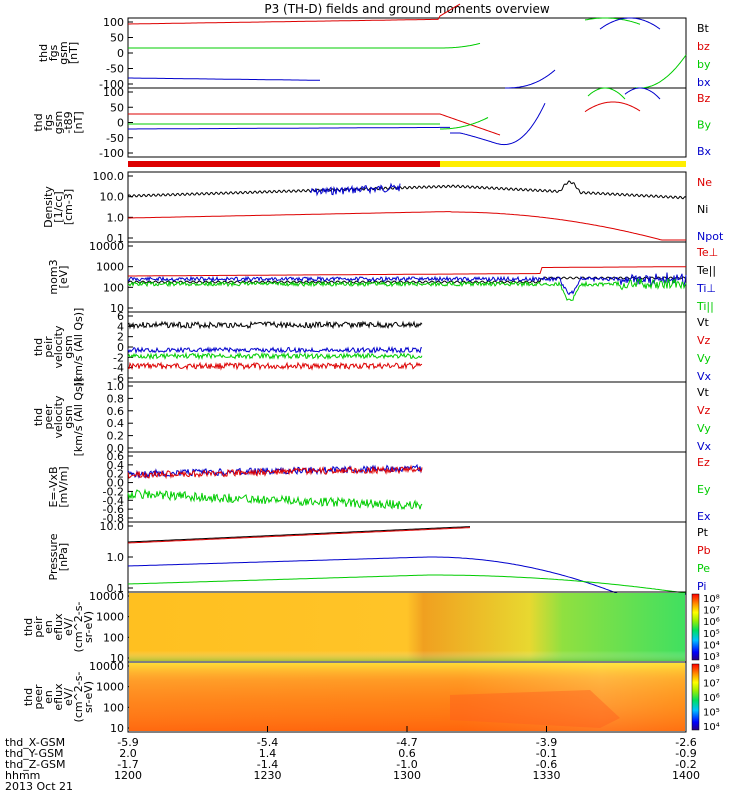 The image size is (750, 804). Describe the element at coordinates (704, 550) in the screenshot. I see `legend-Pb: Pb` at that location.